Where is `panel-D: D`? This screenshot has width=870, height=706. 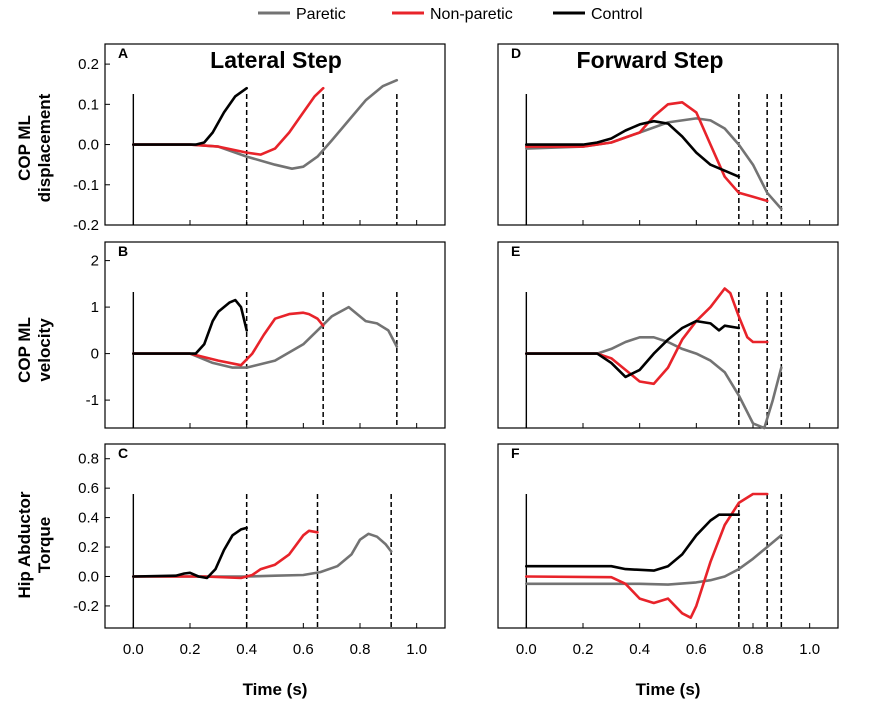
panel-D: D is located at coordinates (668, 134).